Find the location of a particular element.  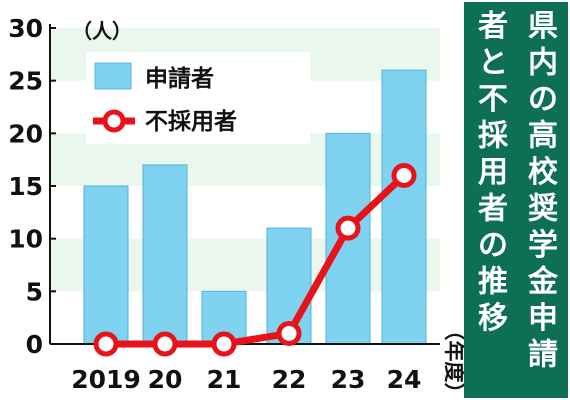

x-axis-unit: （年度） is located at coordinates (454, 360).